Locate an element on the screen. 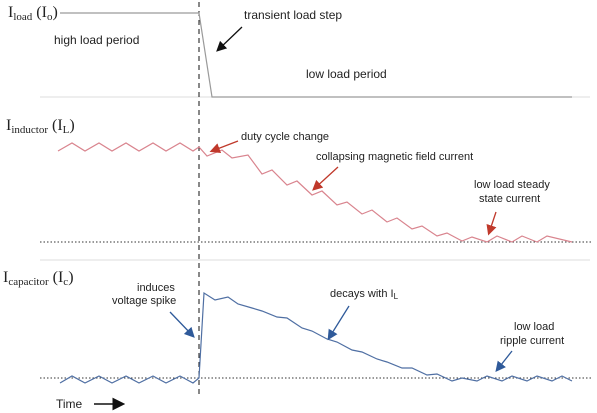 This screenshot has width=597, height=413. high-load-period-label: high load period is located at coordinates (96, 40).